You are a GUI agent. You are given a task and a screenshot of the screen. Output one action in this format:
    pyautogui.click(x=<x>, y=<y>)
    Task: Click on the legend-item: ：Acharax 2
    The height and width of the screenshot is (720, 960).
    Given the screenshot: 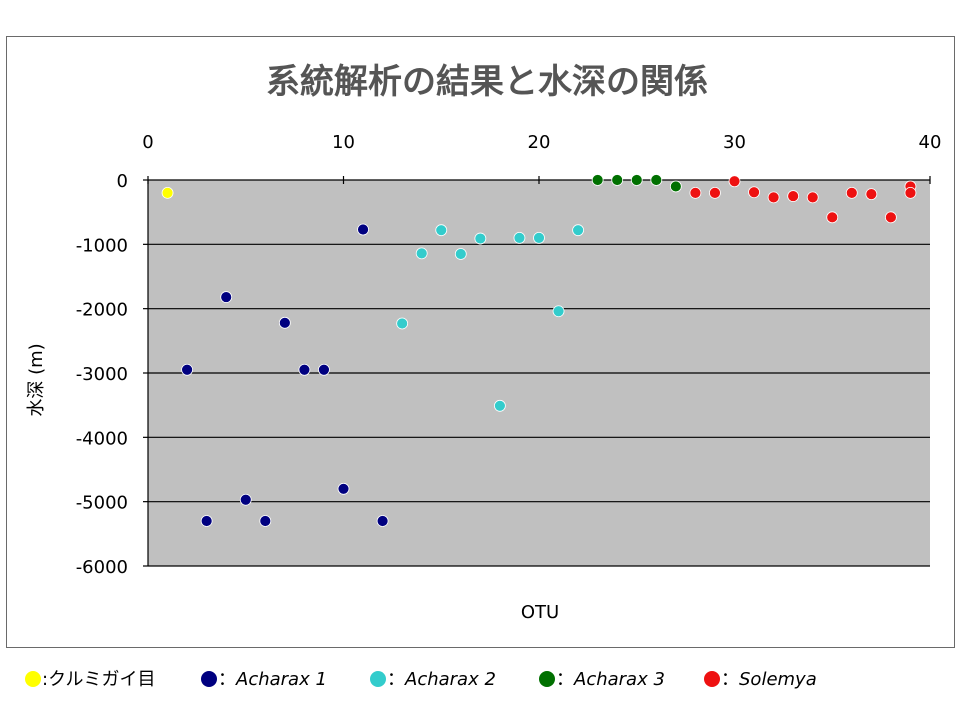 What is the action you would take?
    pyautogui.click(x=433, y=679)
    